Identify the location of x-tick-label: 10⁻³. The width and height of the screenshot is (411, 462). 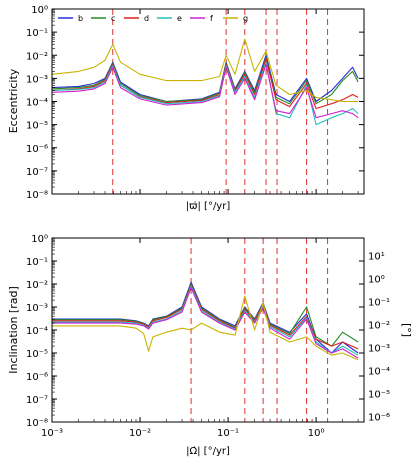
(52, 433).